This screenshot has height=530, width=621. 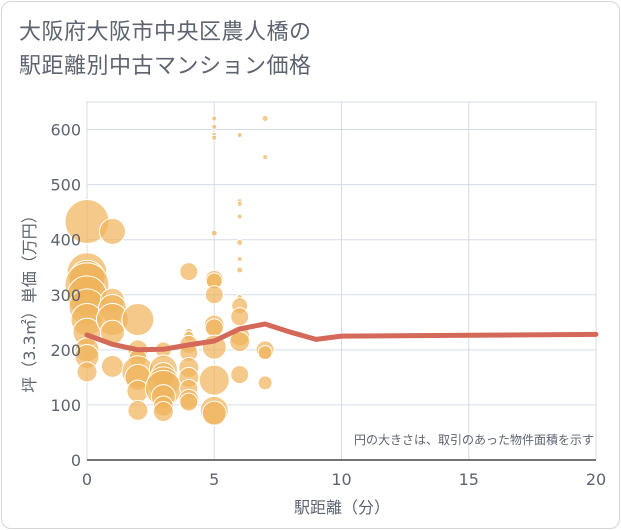 I want to click on y-tick-label: 100, so click(x=65, y=405).